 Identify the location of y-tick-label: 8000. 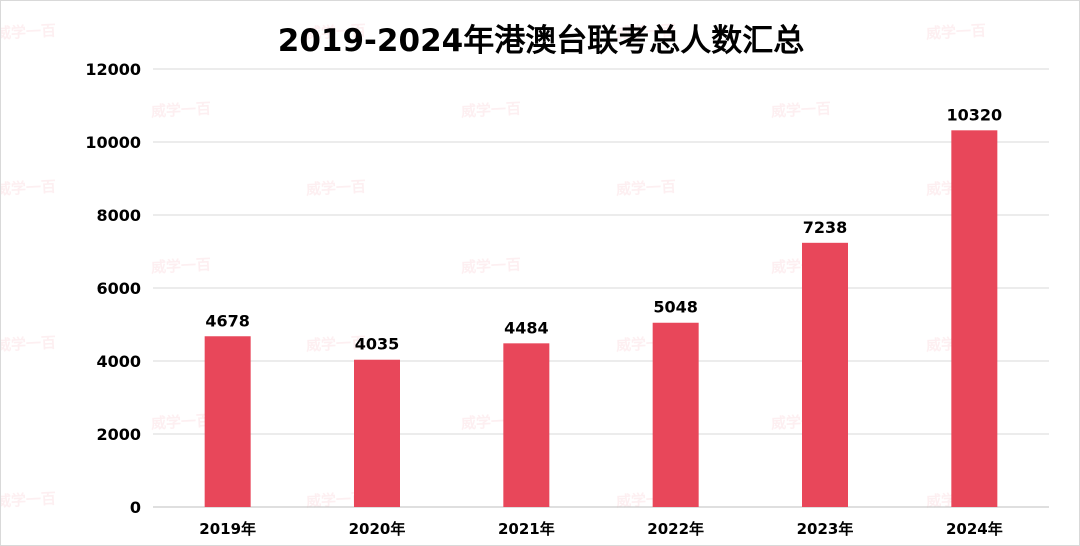
(118, 215).